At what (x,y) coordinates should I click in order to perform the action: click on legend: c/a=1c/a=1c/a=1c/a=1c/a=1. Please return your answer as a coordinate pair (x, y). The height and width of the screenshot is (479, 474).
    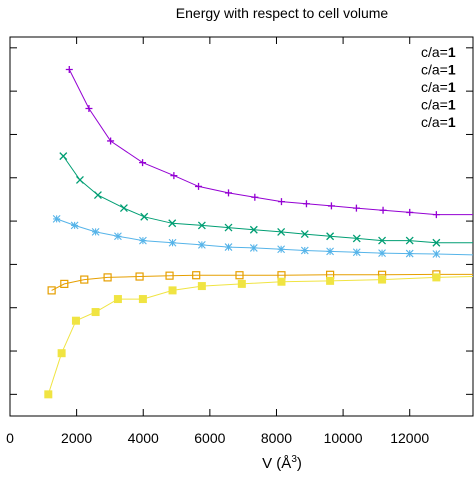
    Looking at the image, I should click on (438, 87).